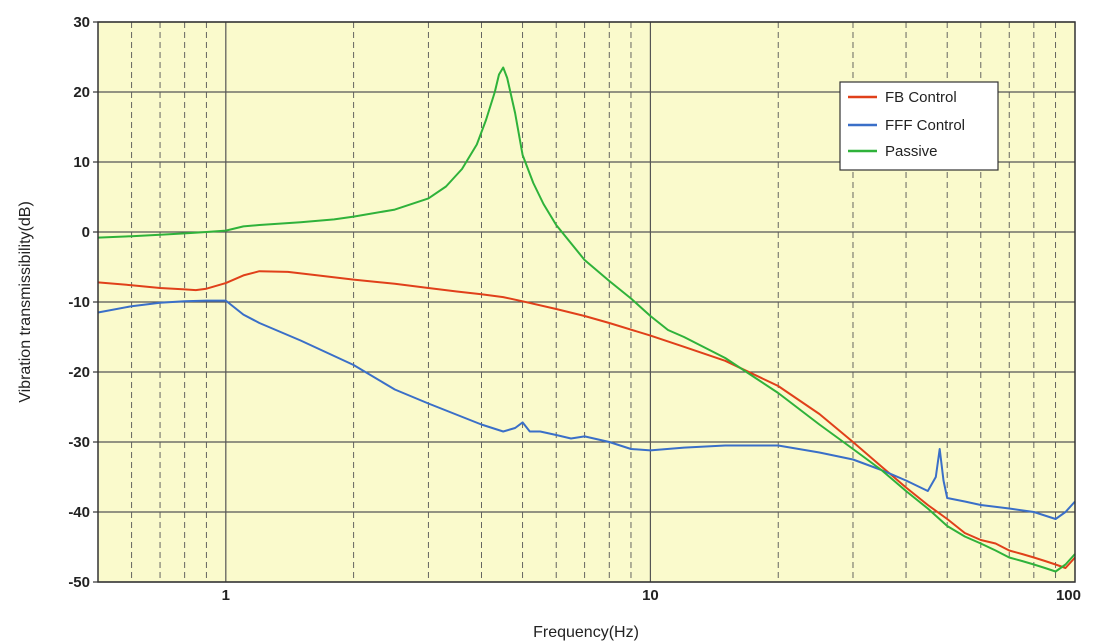 The height and width of the screenshot is (643, 1096). Describe the element at coordinates (79, 442) in the screenshot. I see `y-tick-label: -30` at that location.